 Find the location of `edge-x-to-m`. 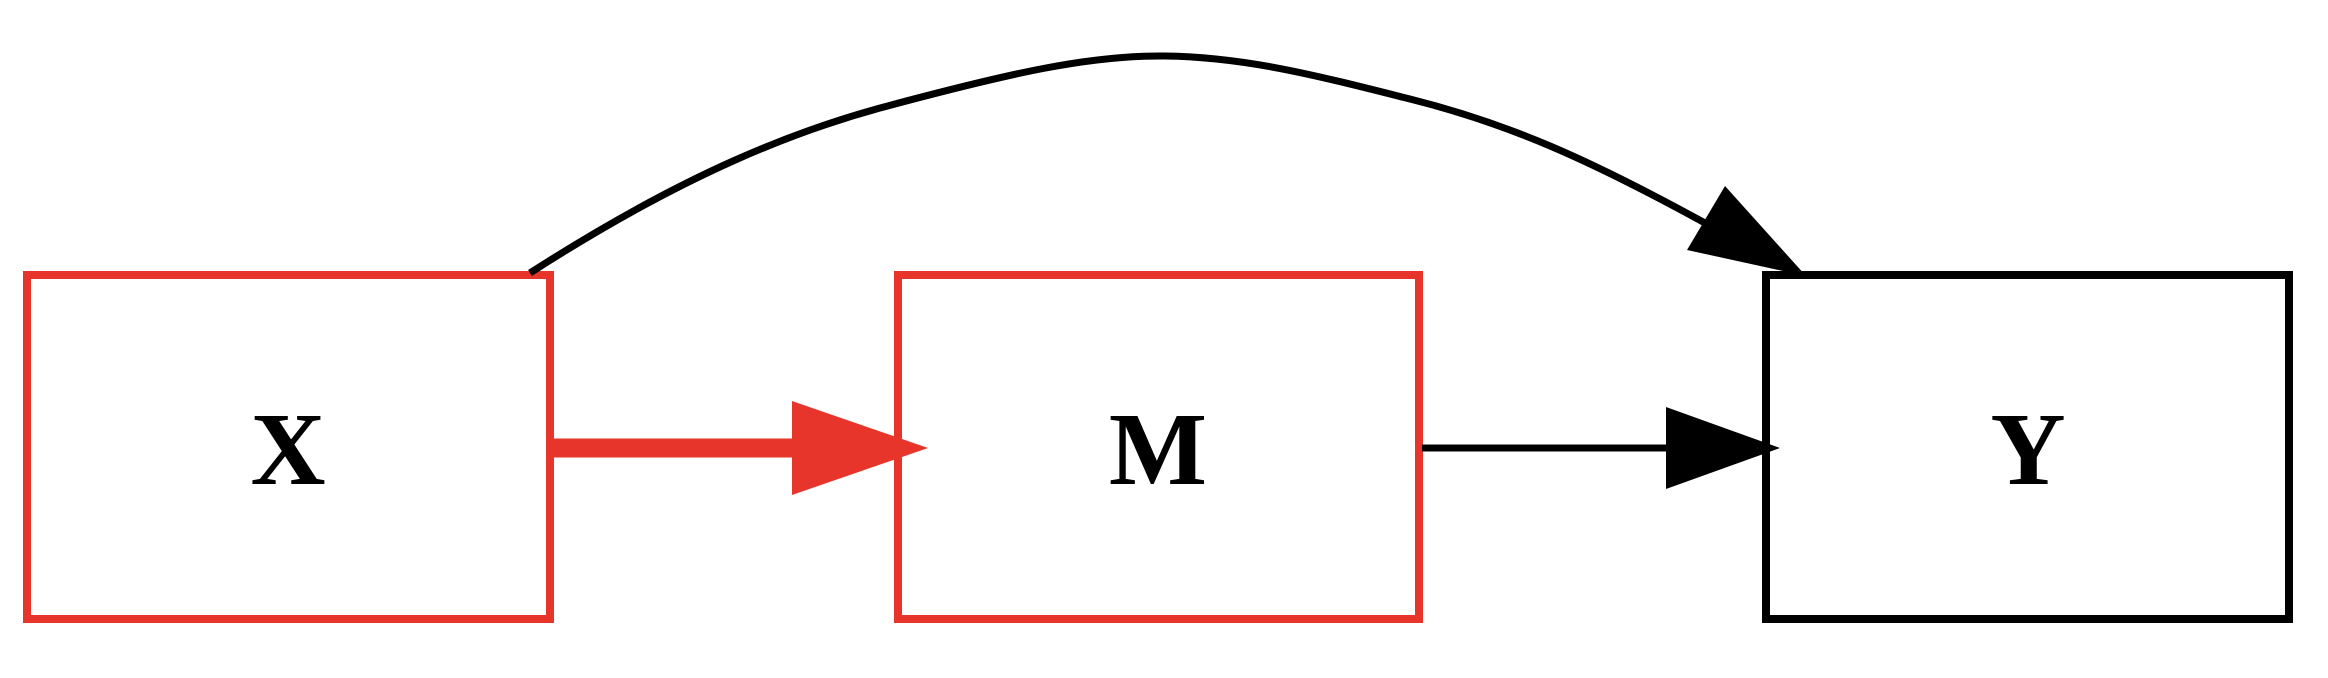

edge-x-to-m is located at coordinates (739, 448).